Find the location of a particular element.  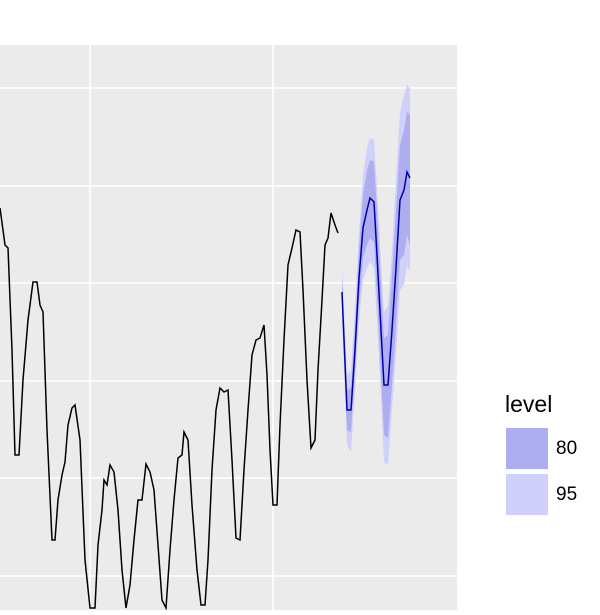

legend-label: 80 is located at coordinates (566, 448).